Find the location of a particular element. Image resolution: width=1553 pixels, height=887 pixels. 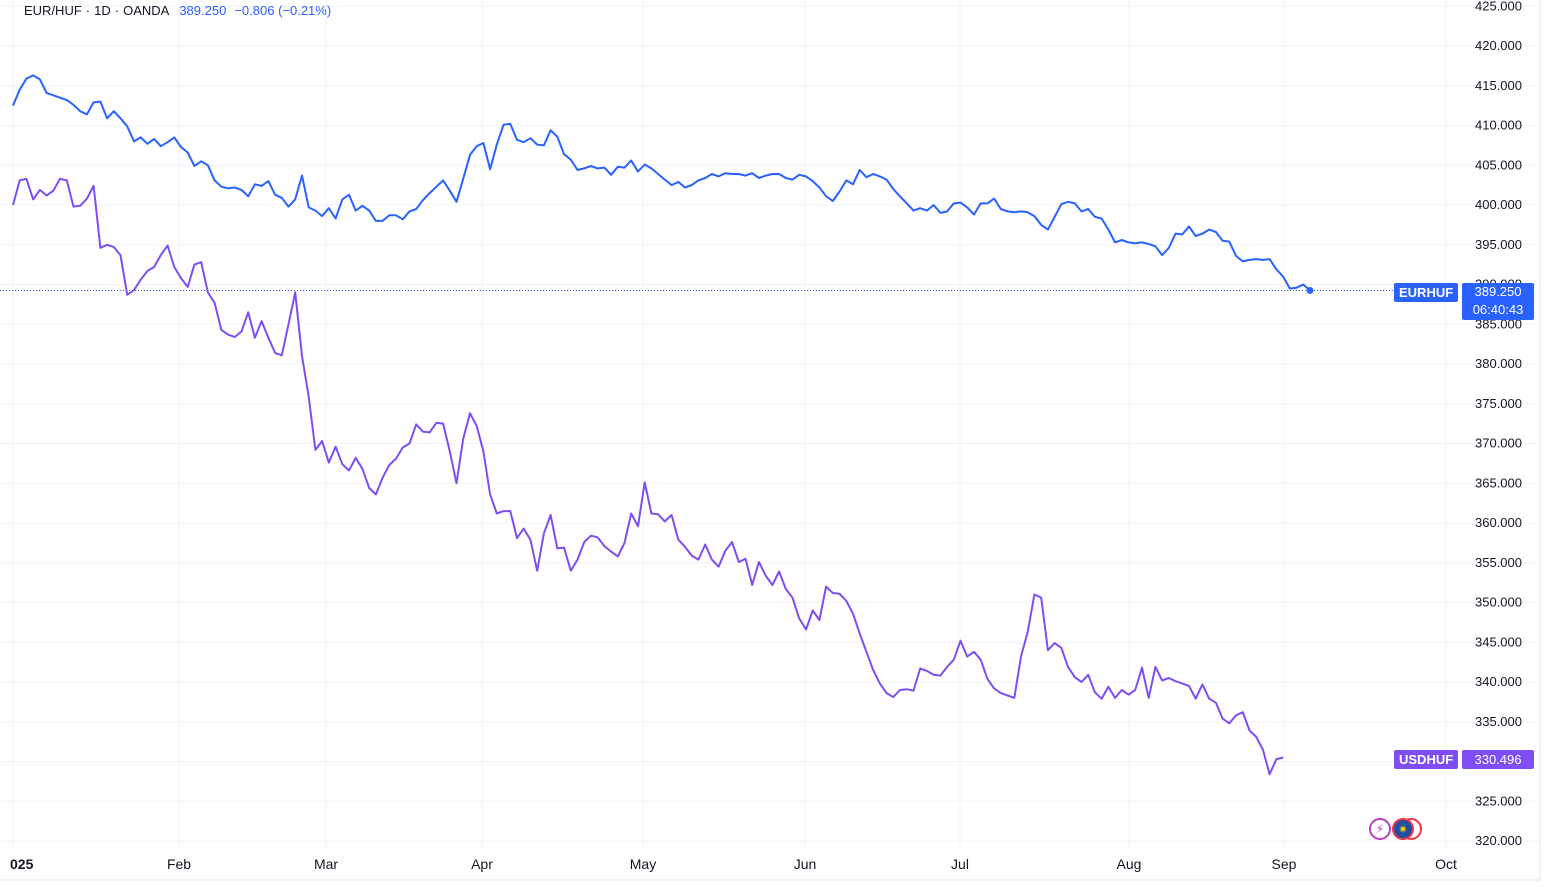

y-tick-label: 380.000 is located at coordinates (1498, 363).